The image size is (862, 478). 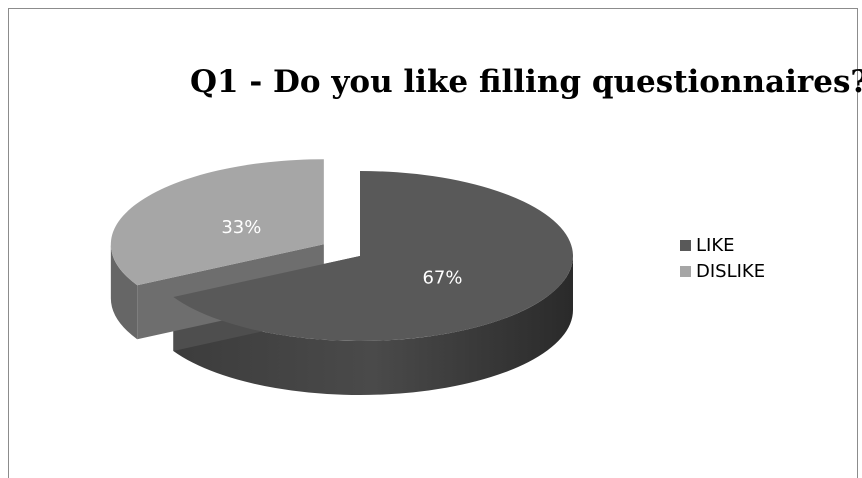 I want to click on legend-label-dislike: DISLIKE, so click(x=731, y=271).